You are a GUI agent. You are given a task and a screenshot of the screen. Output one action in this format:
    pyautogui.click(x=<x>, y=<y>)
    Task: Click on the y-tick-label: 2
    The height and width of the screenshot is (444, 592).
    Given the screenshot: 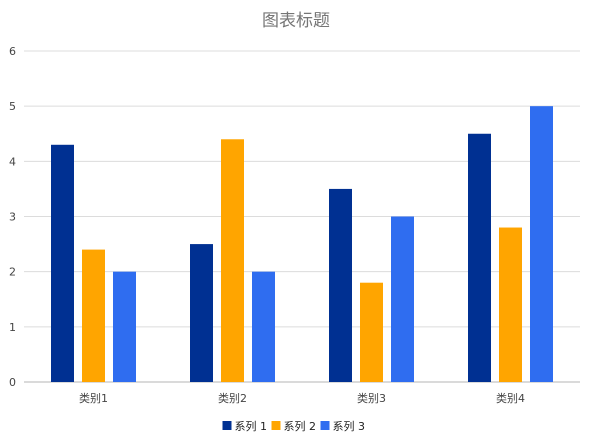 What is the action you would take?
    pyautogui.click(x=12, y=272)
    